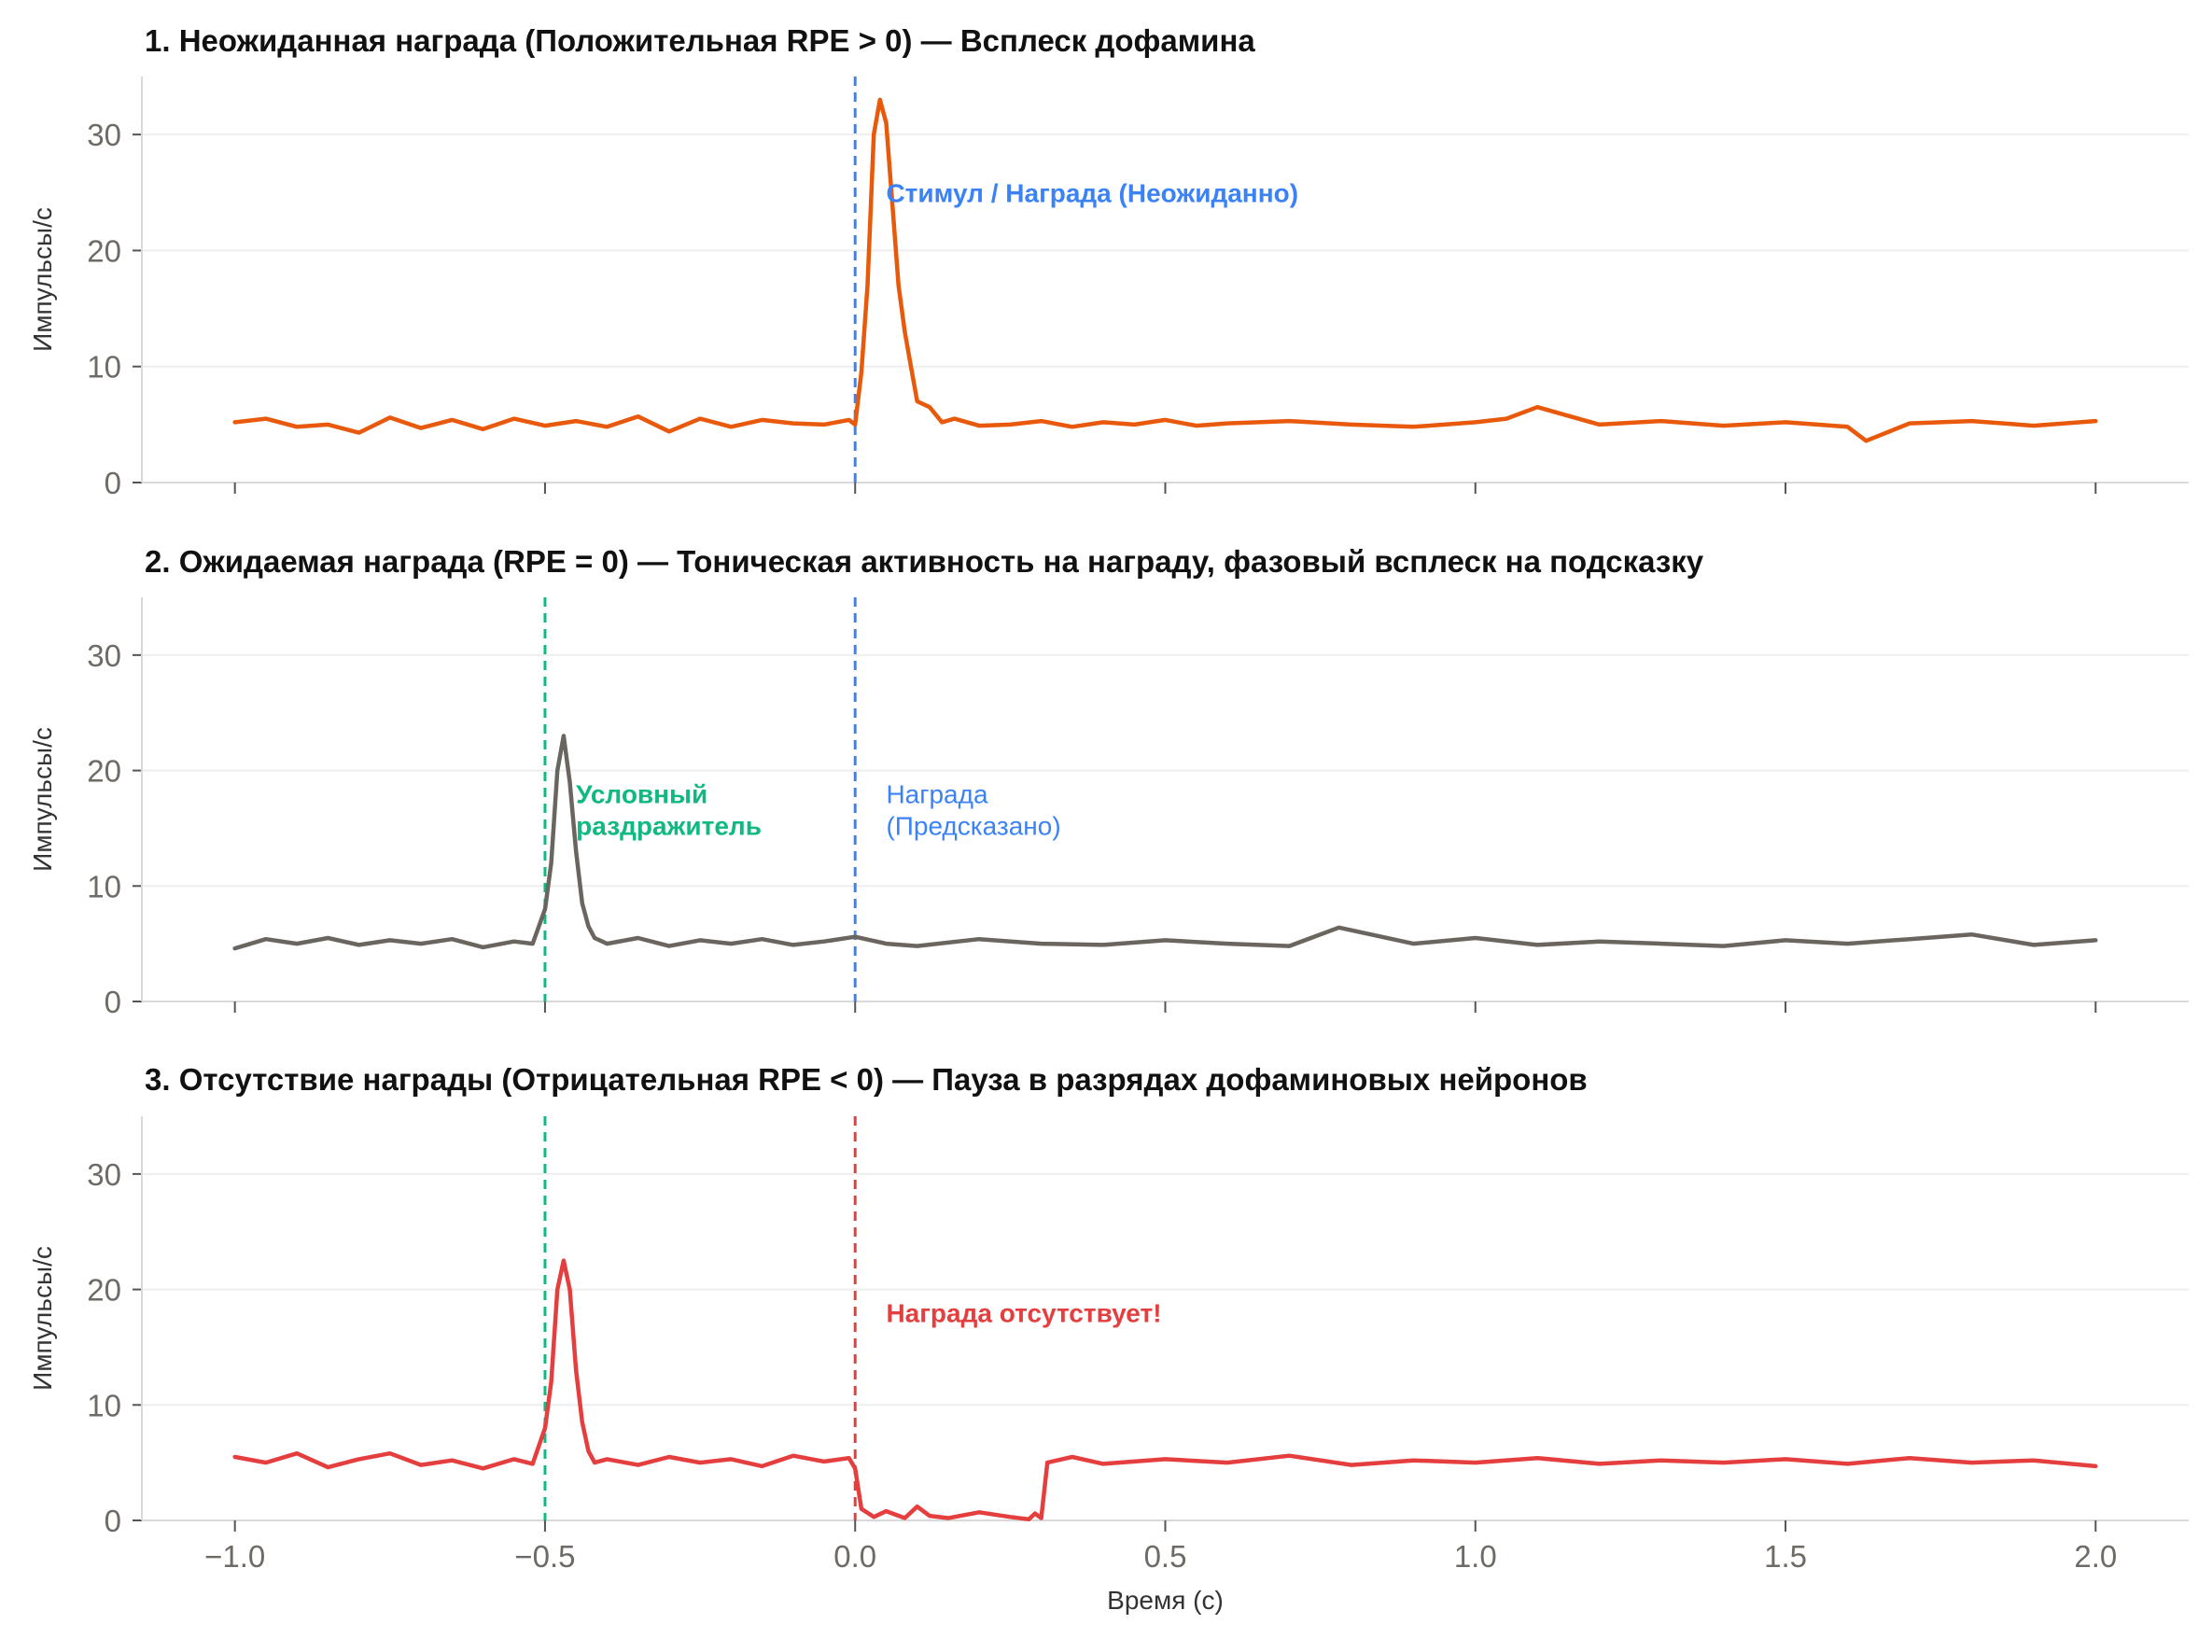 The width and height of the screenshot is (2212, 1652). What do you see at coordinates (1475, 1556) in the screenshot?
I see `x-tick-label: 1.0` at bounding box center [1475, 1556].